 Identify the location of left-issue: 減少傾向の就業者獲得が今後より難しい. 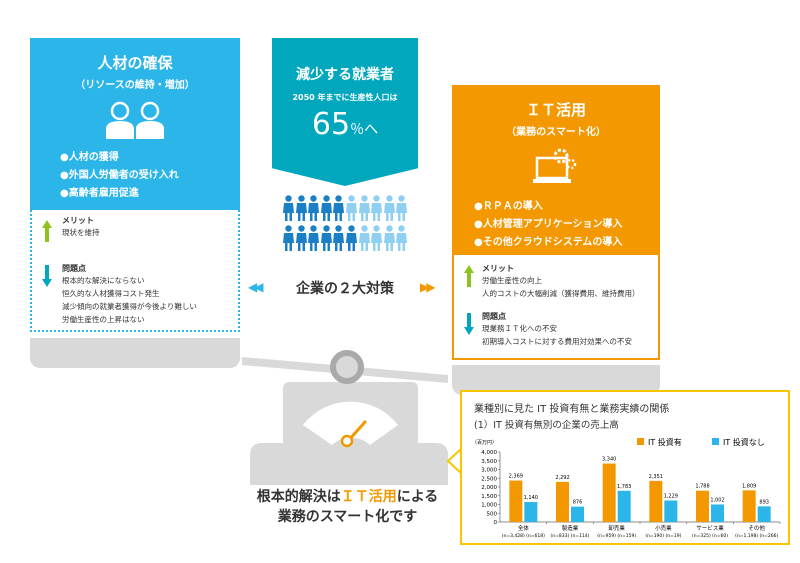
(129, 306).